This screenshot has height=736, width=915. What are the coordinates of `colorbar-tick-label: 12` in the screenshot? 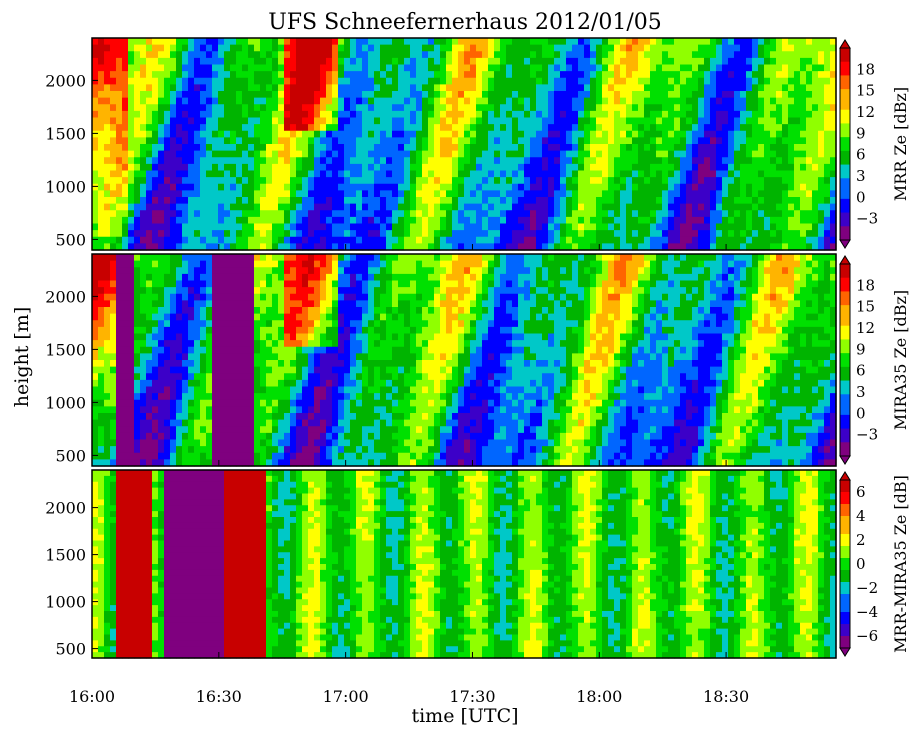 It's located at (865, 112).